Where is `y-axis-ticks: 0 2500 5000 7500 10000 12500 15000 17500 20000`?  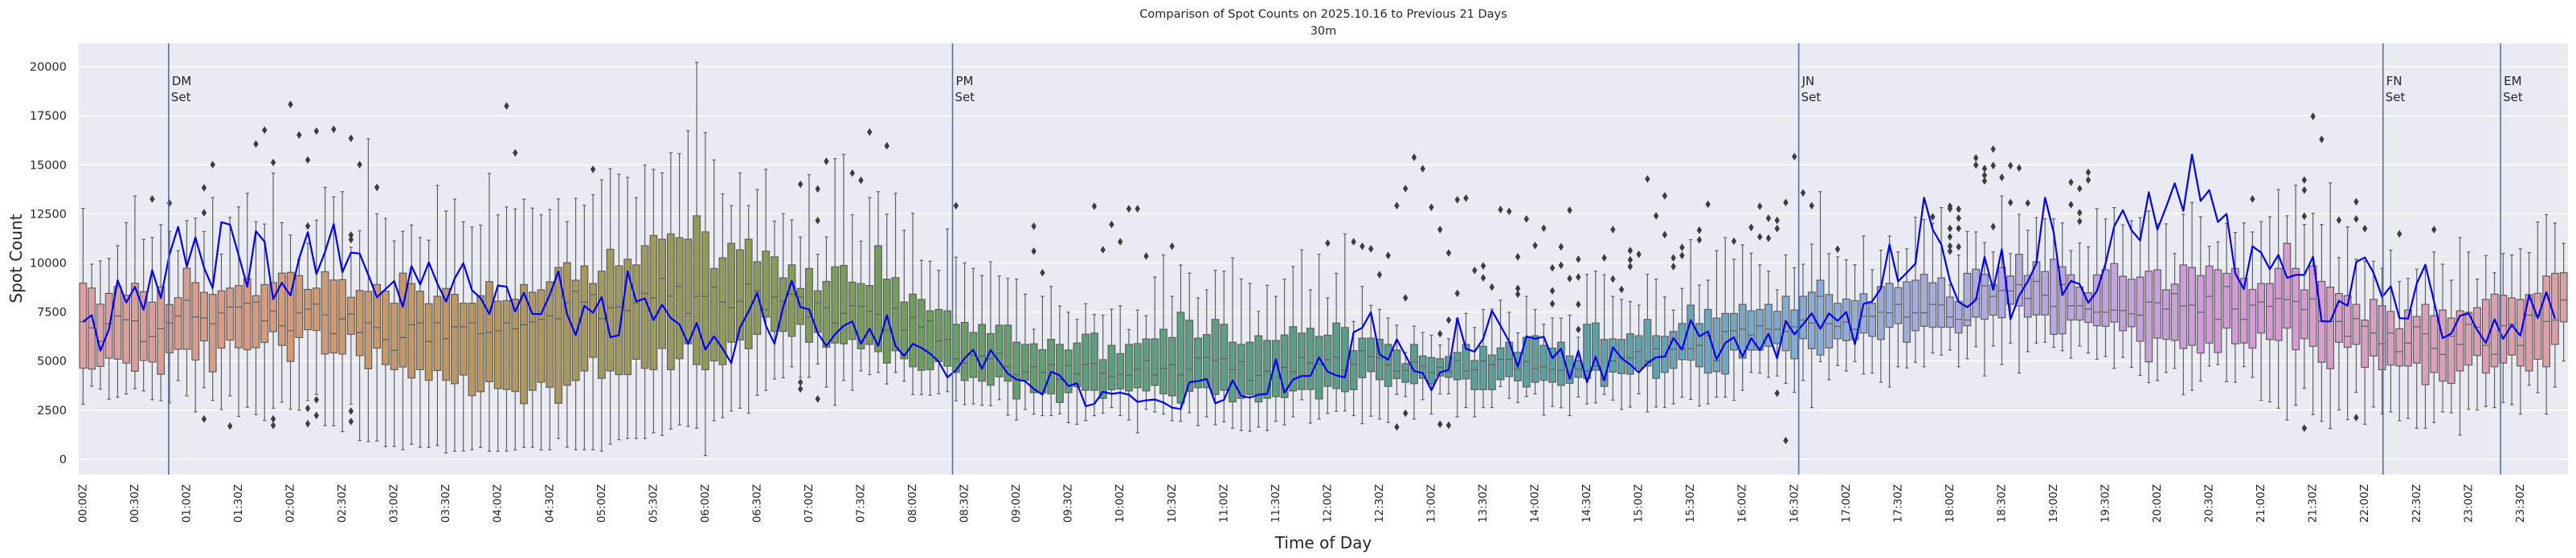 y-axis-ticks: 0 2500 5000 7500 10000 12500 15000 17500 20000 is located at coordinates (48, 263).